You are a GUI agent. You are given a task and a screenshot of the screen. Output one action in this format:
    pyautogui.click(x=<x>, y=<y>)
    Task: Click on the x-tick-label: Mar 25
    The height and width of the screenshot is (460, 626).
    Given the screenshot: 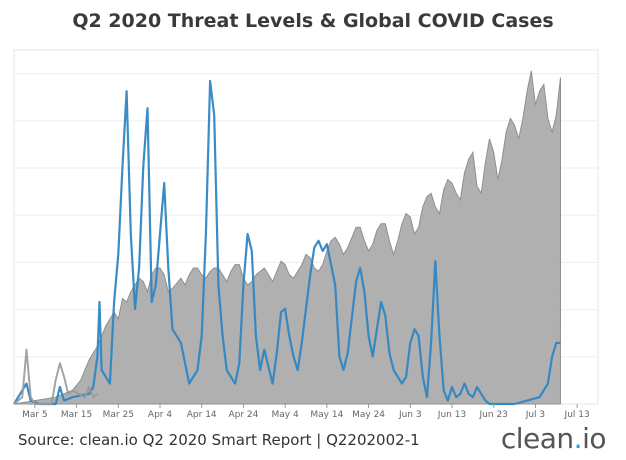 What is the action you would take?
    pyautogui.click(x=118, y=415)
    